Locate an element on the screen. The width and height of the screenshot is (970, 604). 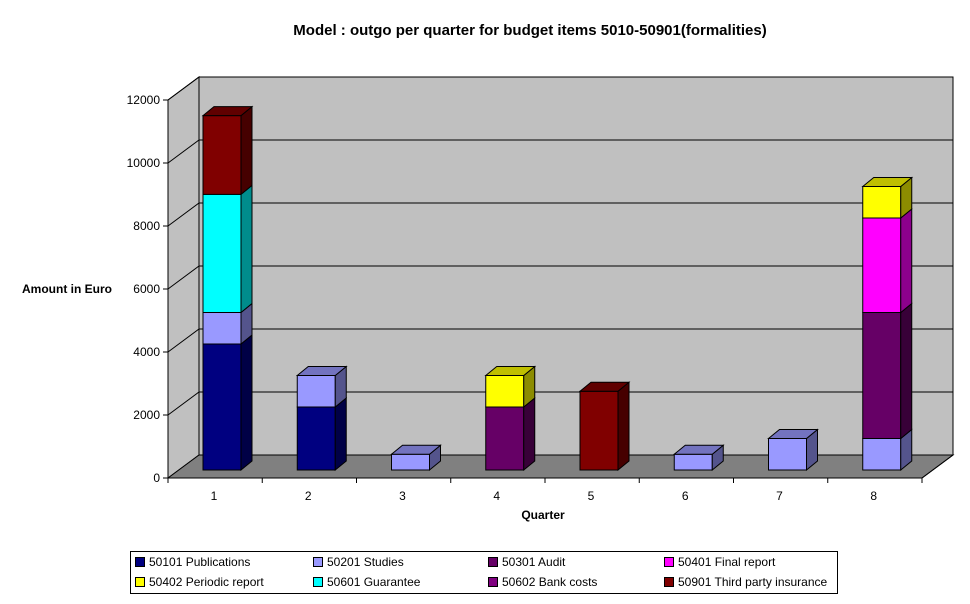
x-tick-label: 7 is located at coordinates (779, 496).